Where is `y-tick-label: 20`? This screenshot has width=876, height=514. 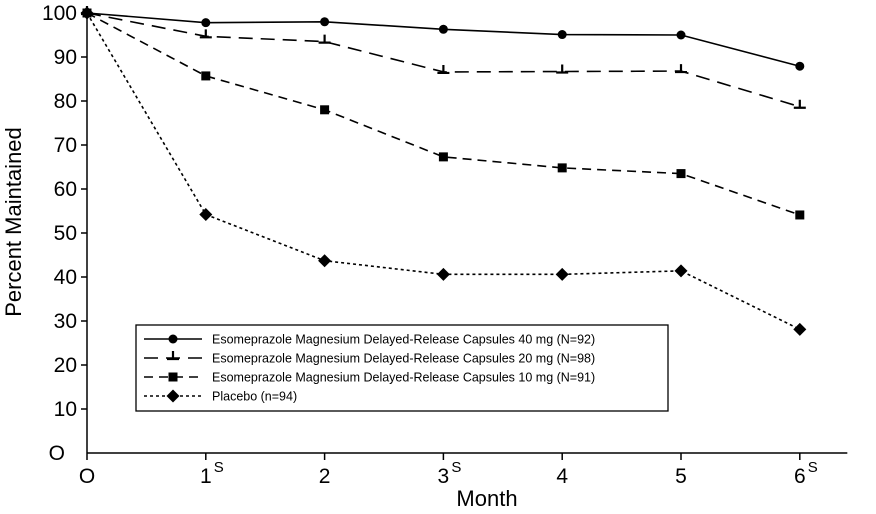 y-tick-label: 20 is located at coordinates (65, 365).